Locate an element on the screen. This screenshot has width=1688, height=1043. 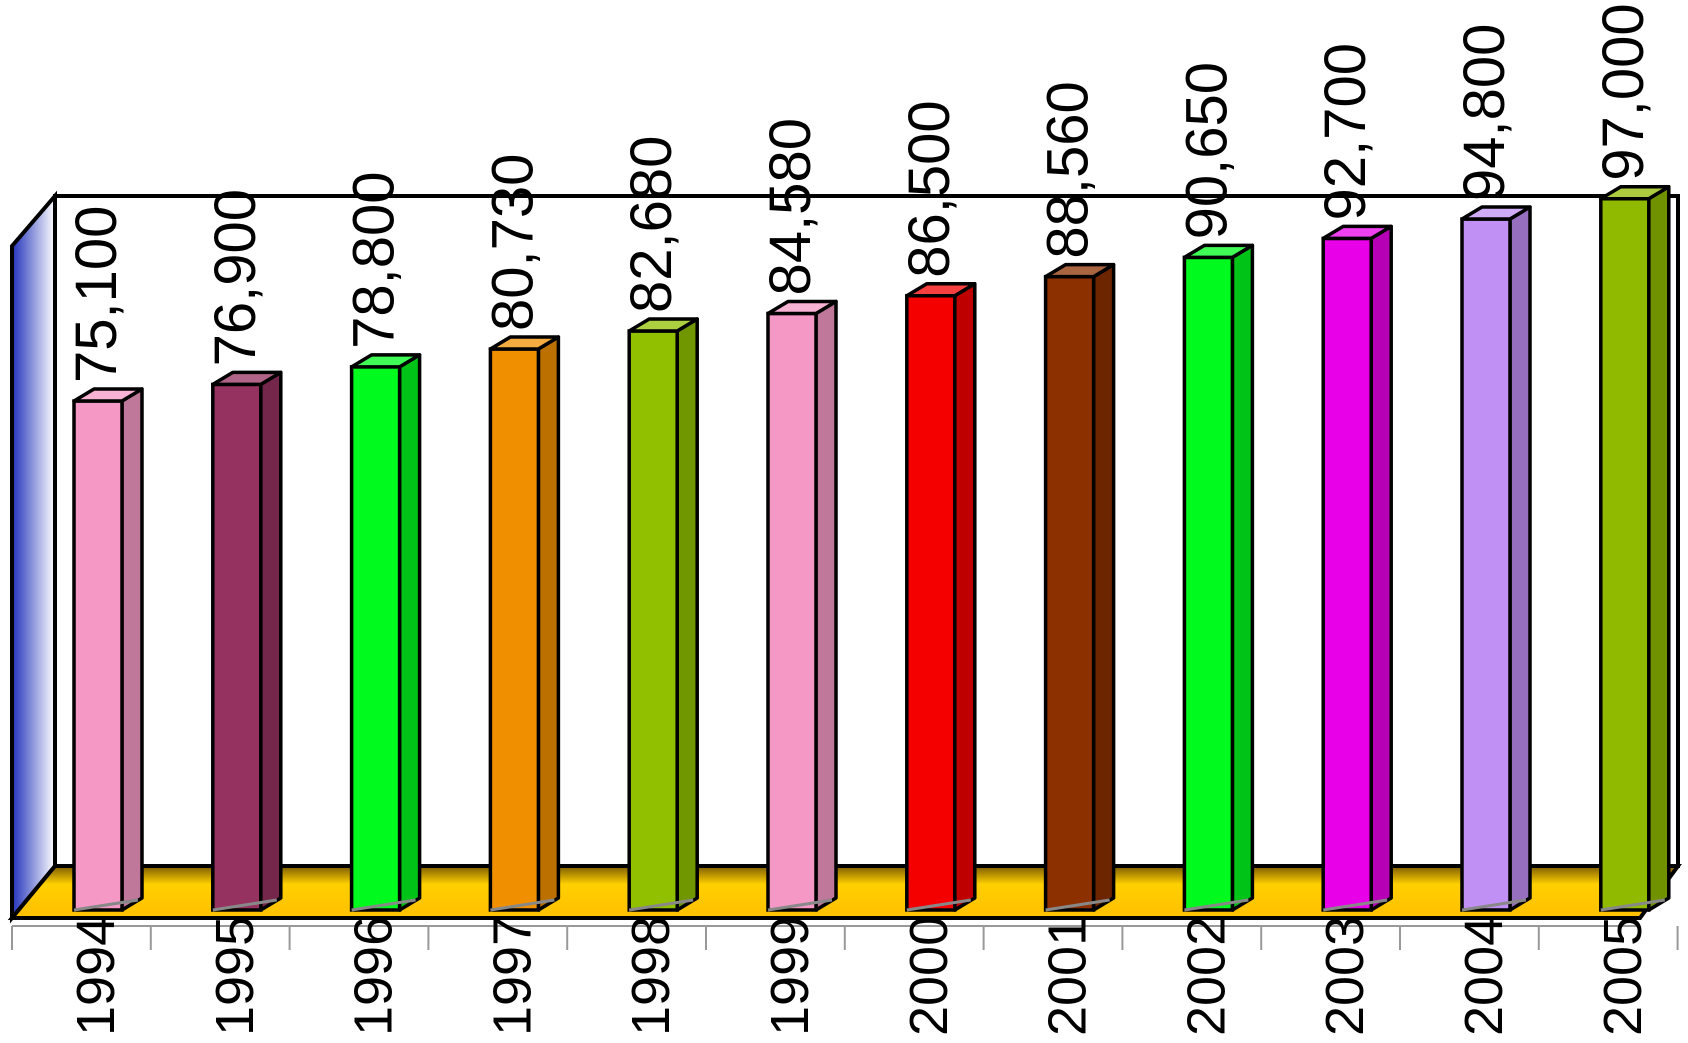
bar-2003 is located at coordinates (1357, 568).